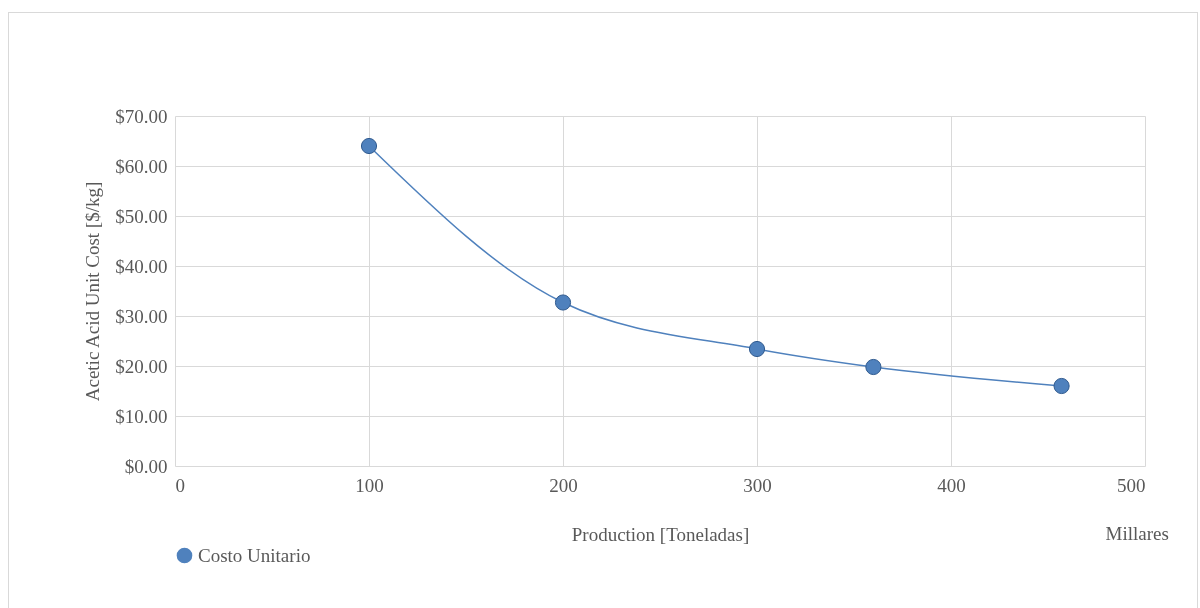 This screenshot has width=1200, height=608. Describe the element at coordinates (93, 291) in the screenshot. I see `y-axis-title: Acetic Acid Unit Cost [$/kg]` at that location.